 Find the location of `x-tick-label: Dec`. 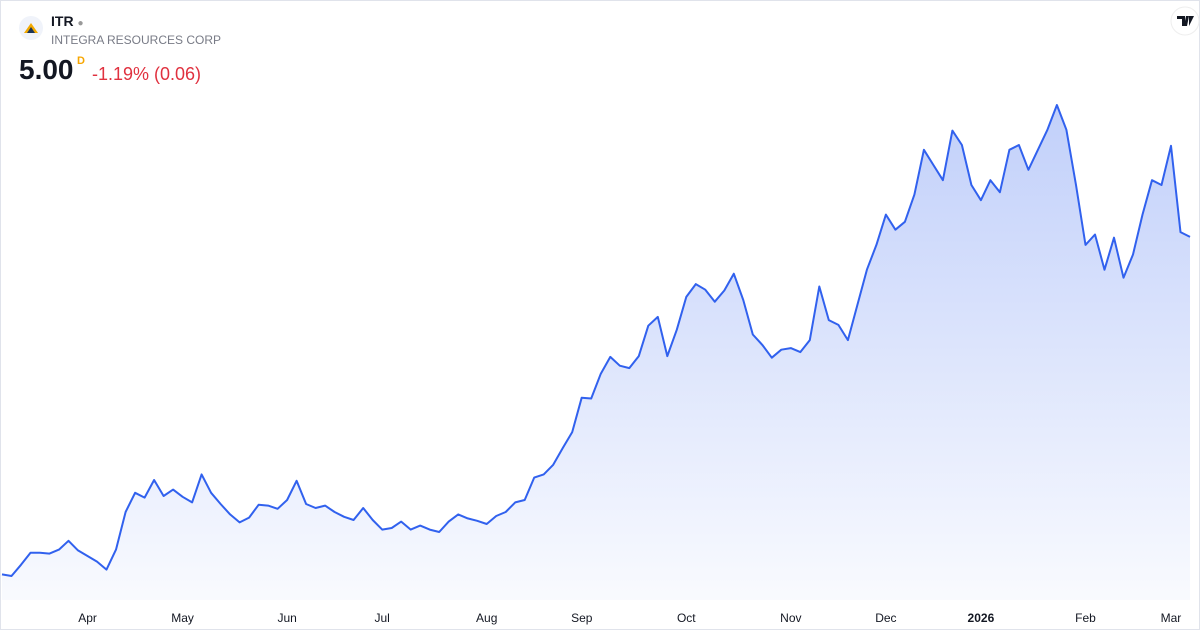

x-tick-label: Dec is located at coordinates (885, 618).